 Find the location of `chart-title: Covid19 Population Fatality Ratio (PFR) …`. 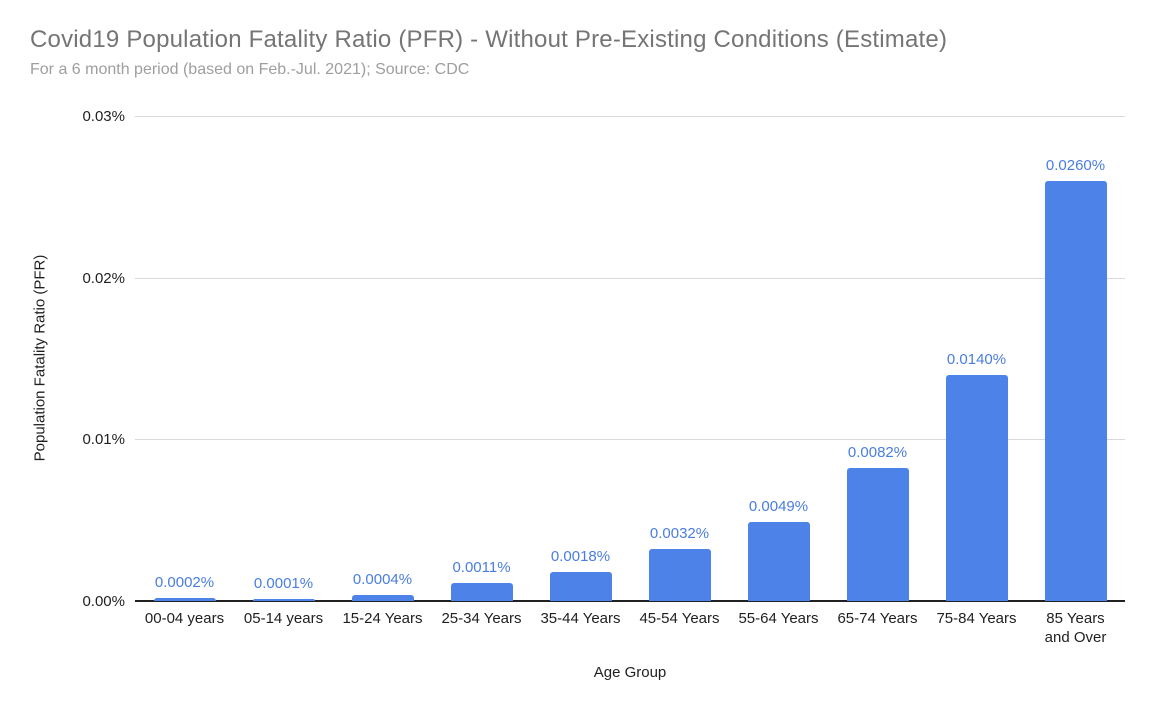

chart-title: Covid19 Population Fatality Ratio (PFR) … is located at coordinates (489, 39).